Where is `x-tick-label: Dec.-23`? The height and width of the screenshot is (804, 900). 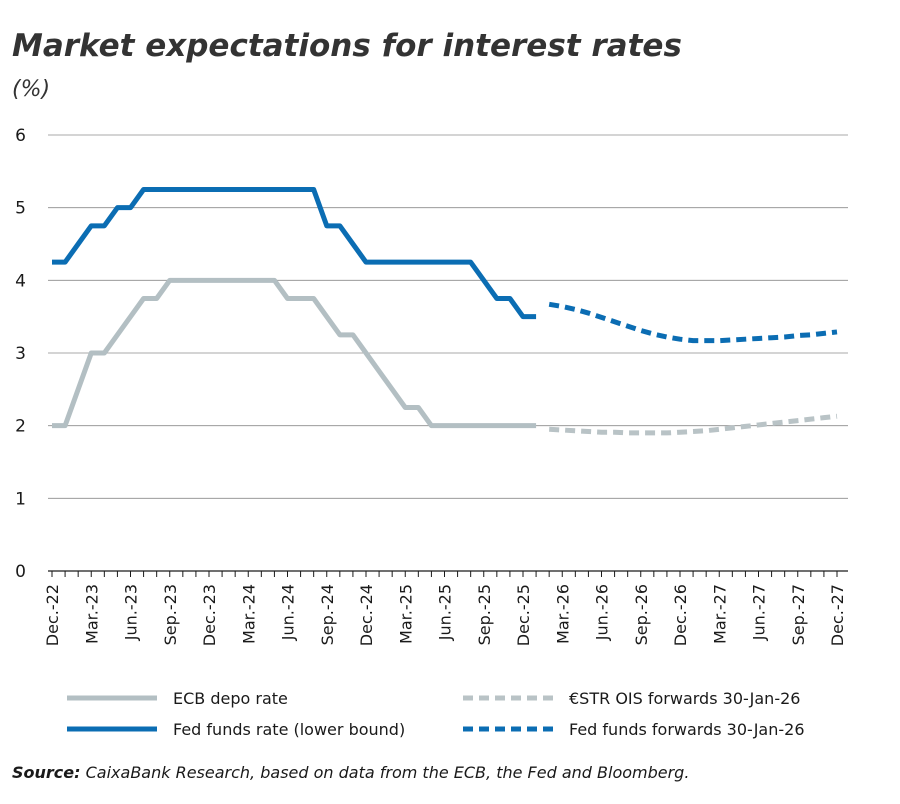
x-tick-label: Dec.-23 is located at coordinates (209, 615).